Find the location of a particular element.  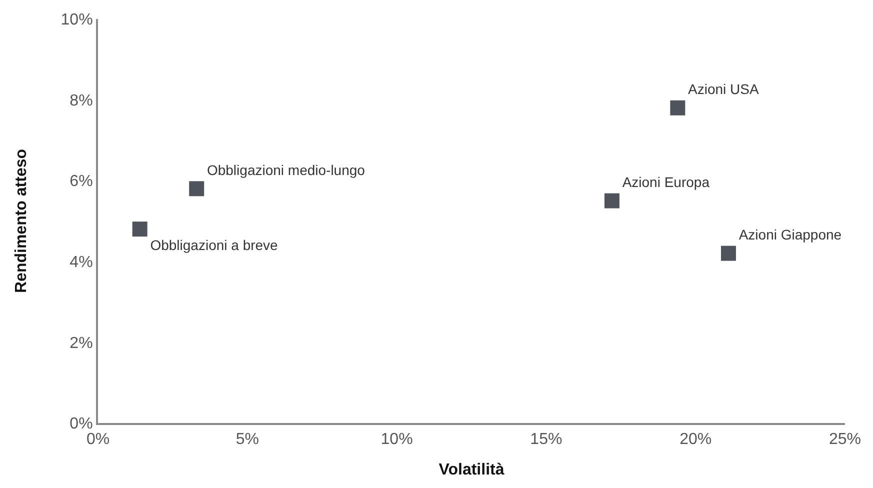

series-label: Azioni USA is located at coordinates (724, 89).